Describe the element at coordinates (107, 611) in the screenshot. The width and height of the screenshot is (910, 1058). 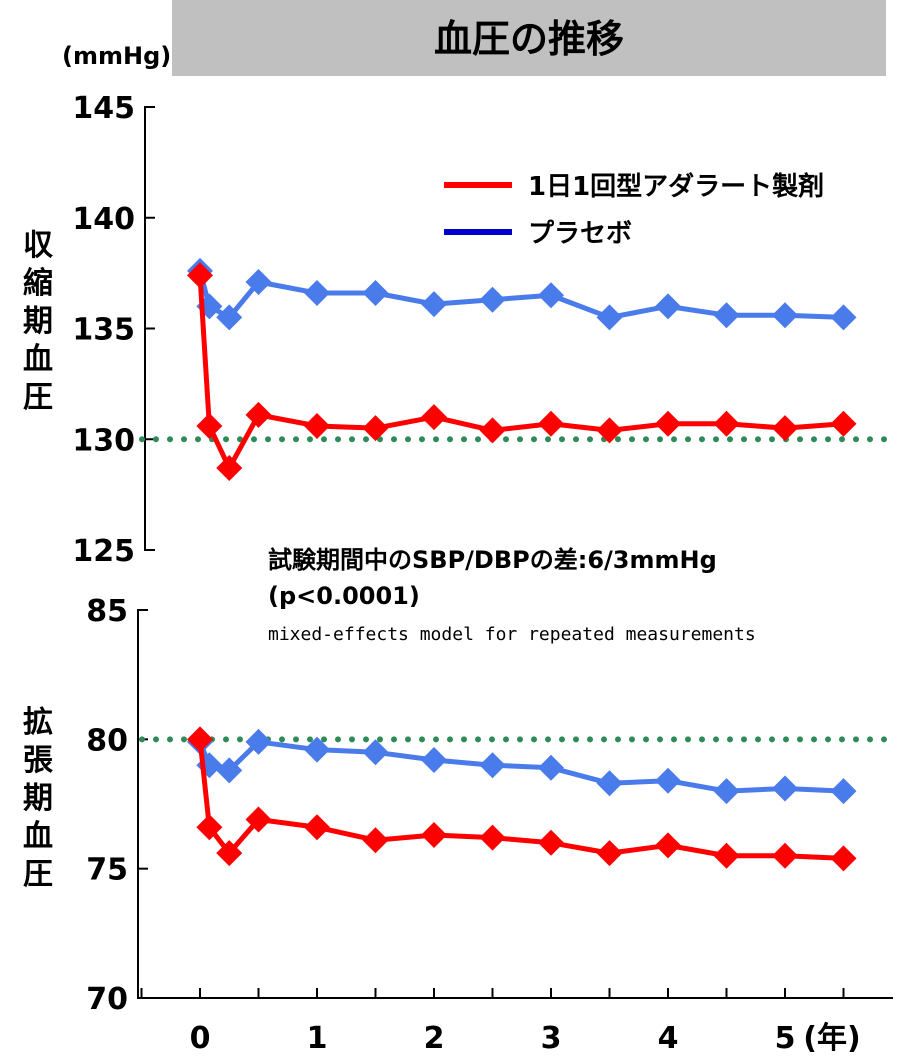
I see `y-tick-label: 85` at that location.